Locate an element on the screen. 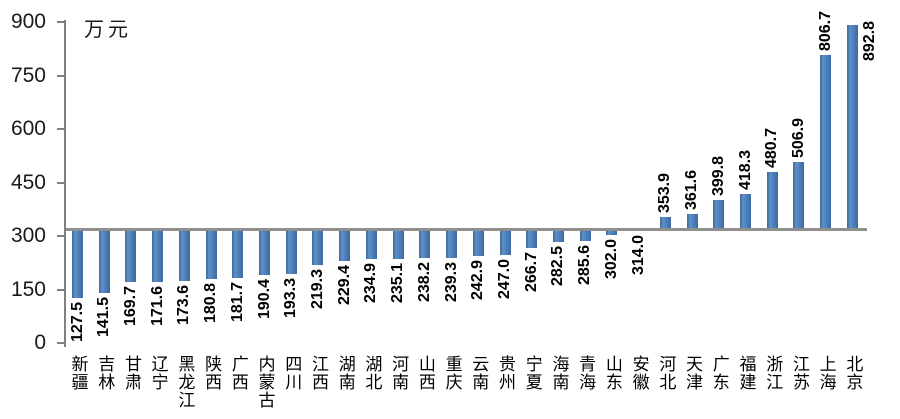 This screenshot has width=900, height=419. bar-value-label: 418.3 is located at coordinates (745, 169).